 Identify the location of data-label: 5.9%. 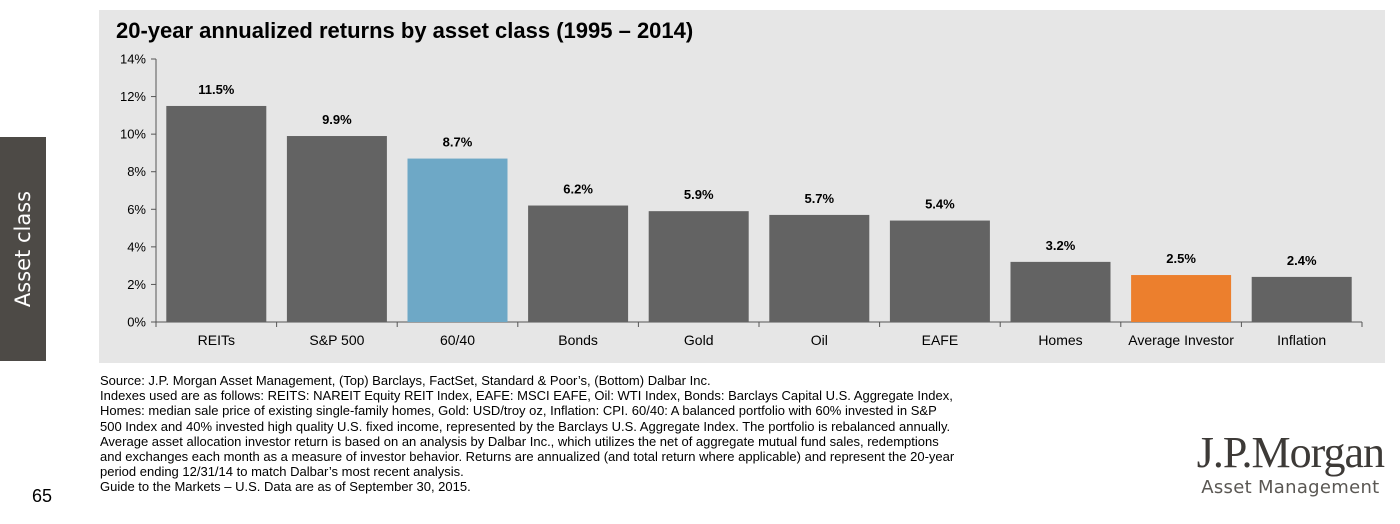
(699, 194).